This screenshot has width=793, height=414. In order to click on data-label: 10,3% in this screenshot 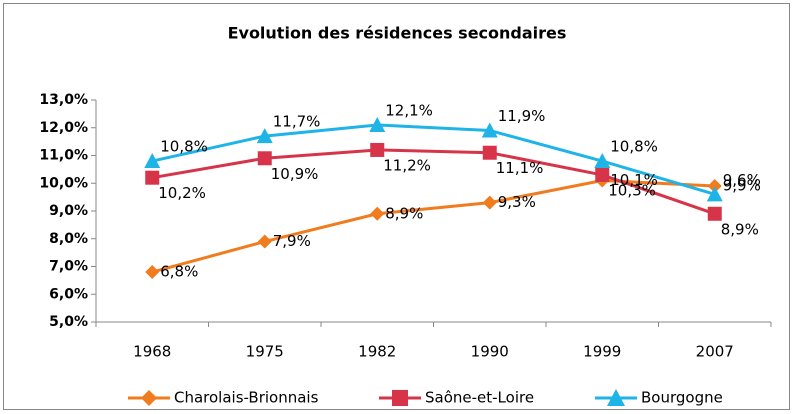, I will do `click(632, 190)`.